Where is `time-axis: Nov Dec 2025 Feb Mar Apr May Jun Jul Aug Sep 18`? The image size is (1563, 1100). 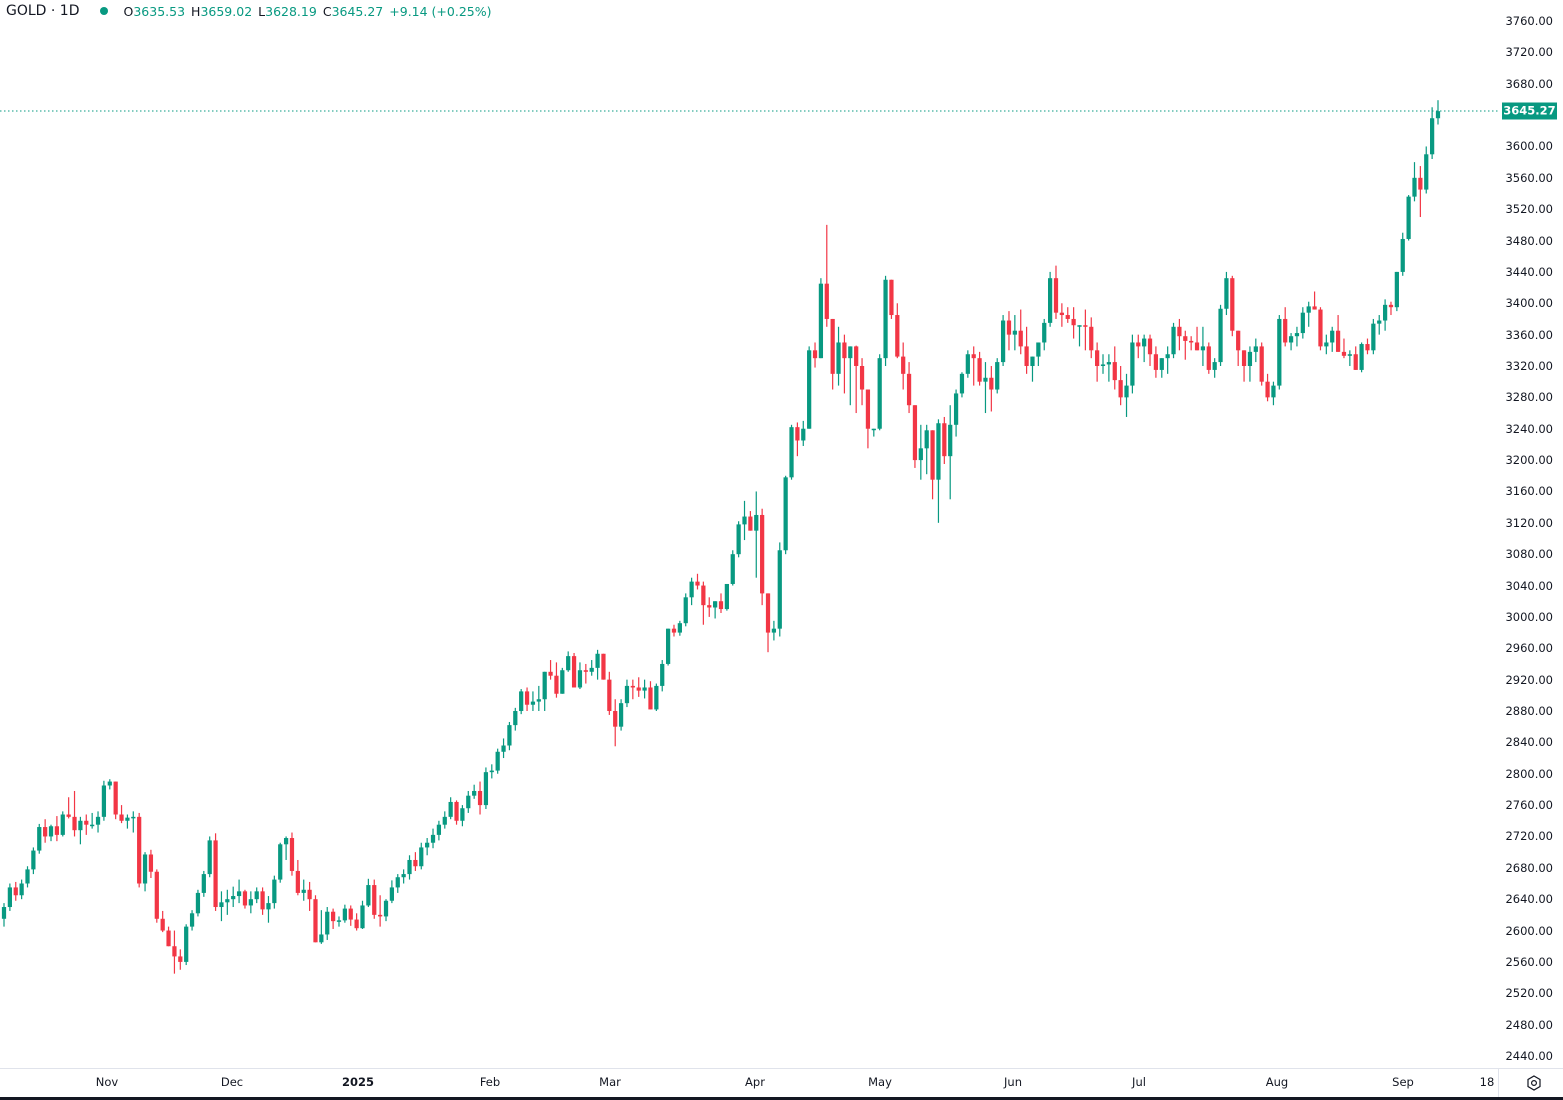
time-axis: Nov Dec 2025 Feb Mar Apr May Jun Jul Aug Sep 18 is located at coordinates (781, 1083).